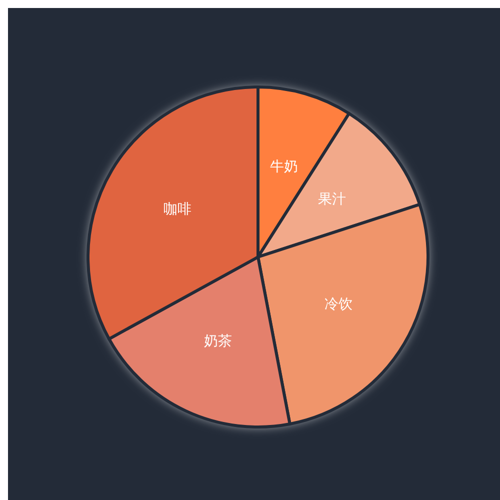  I want to click on slice-label: 果汁, so click(332, 200).